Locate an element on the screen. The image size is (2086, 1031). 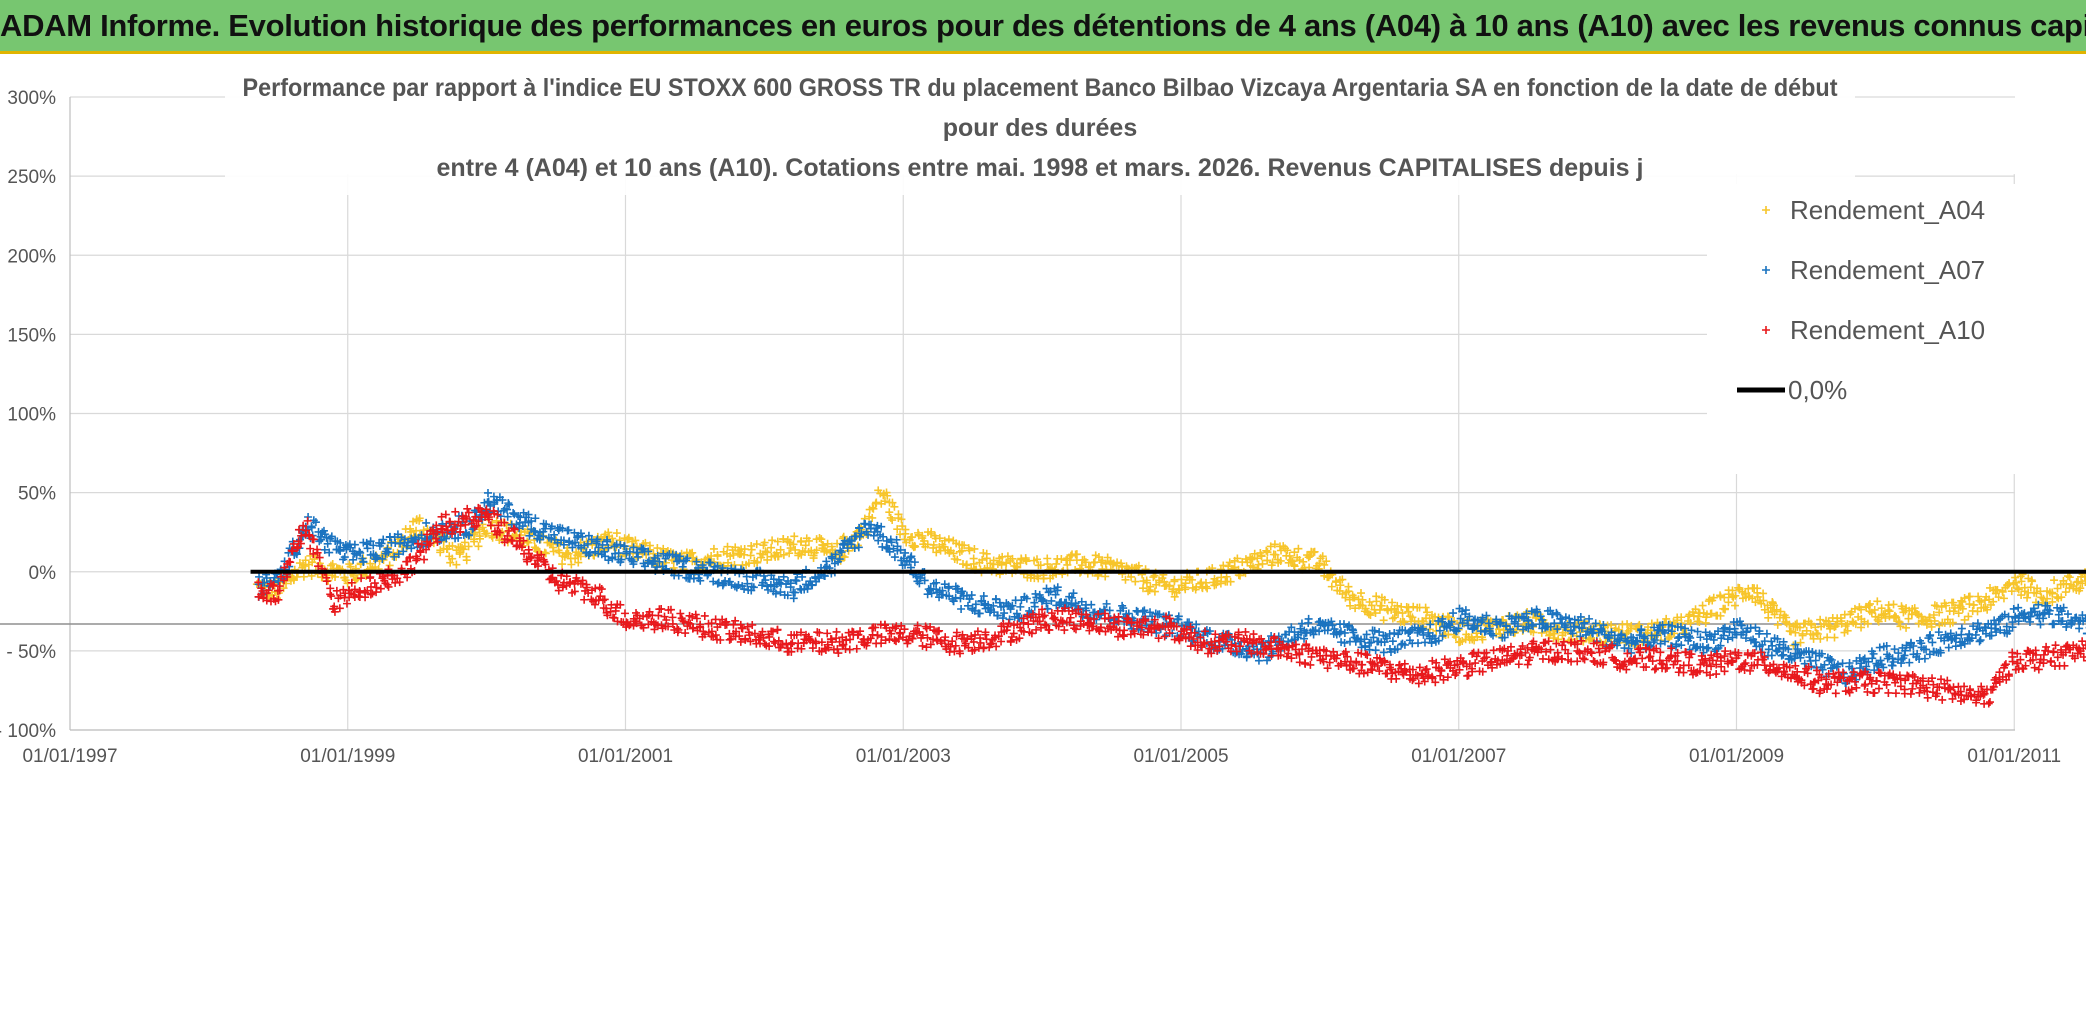
x-tick-label: 01/01/2009 is located at coordinates (1736, 756).